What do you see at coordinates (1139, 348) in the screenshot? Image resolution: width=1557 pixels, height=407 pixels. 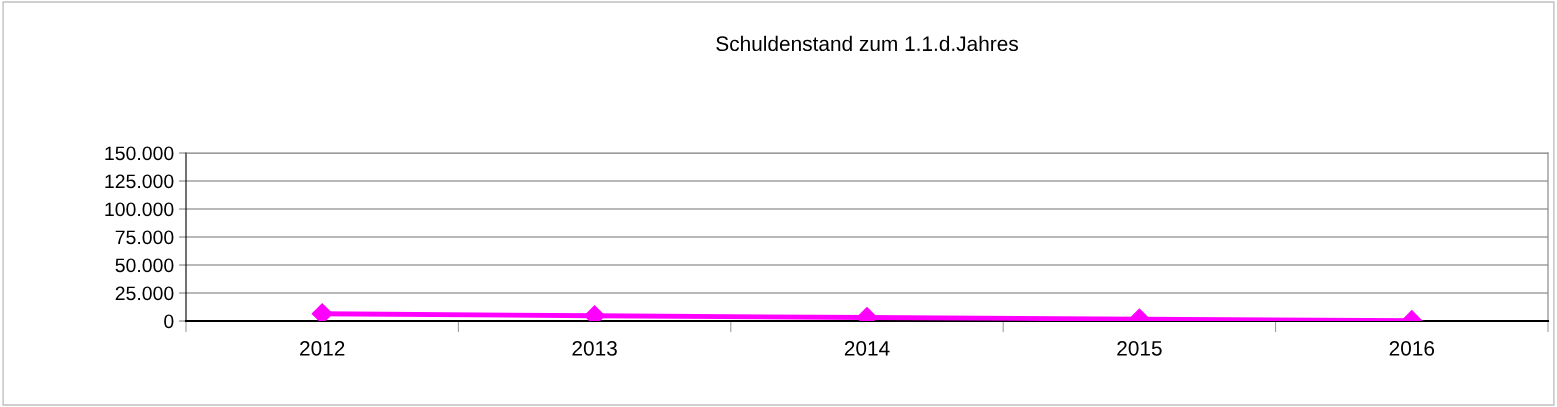 I see `x-tick-label: 2015` at bounding box center [1139, 348].